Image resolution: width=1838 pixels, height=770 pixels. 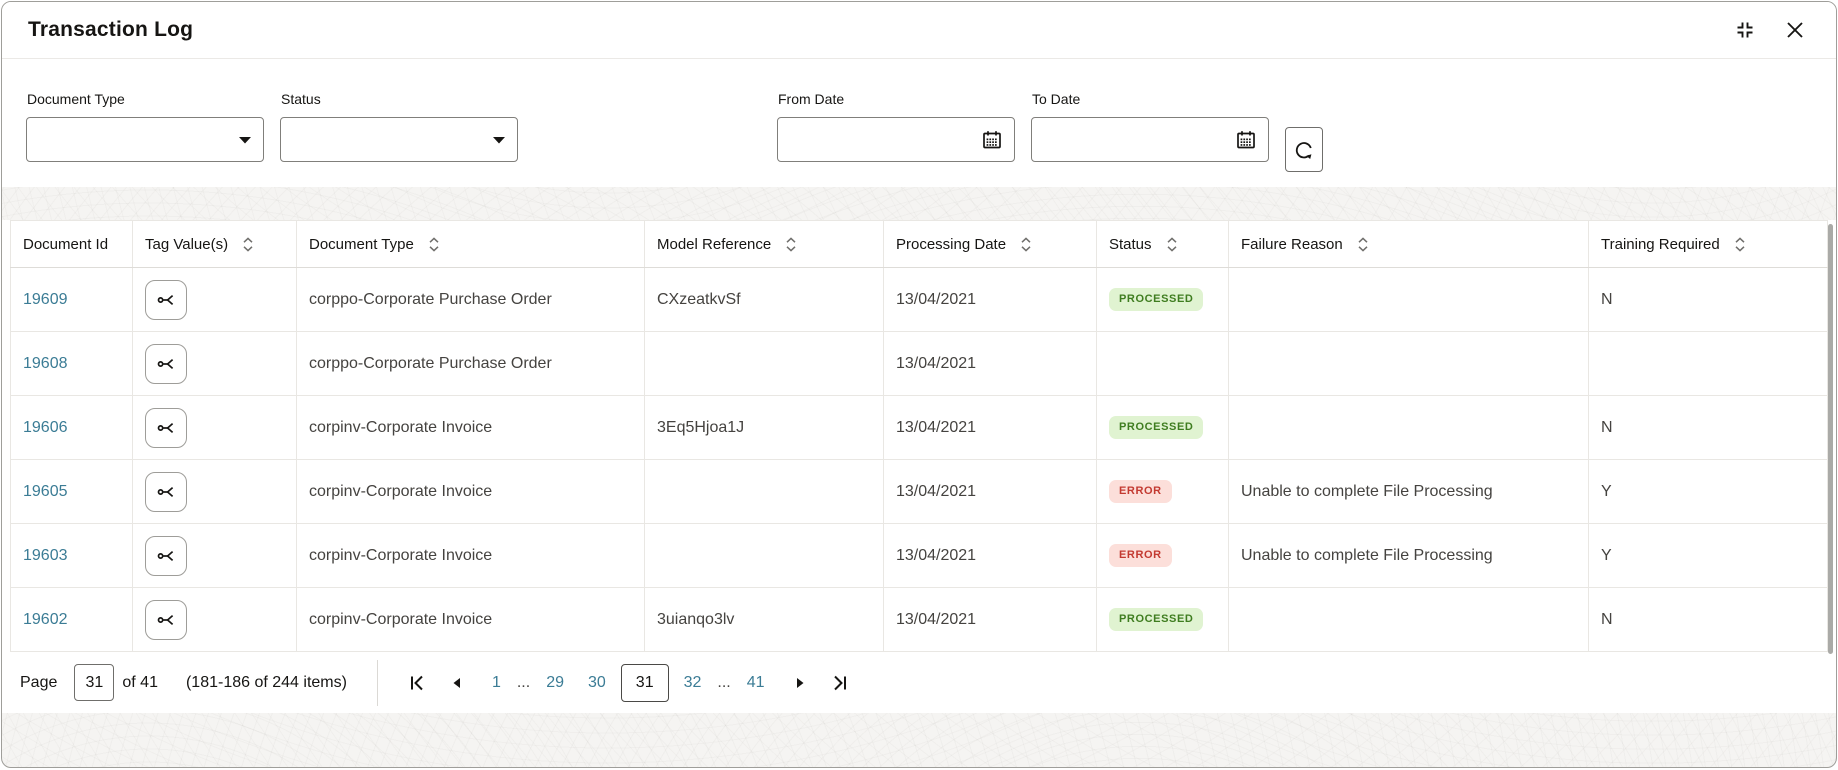 I want to click on refresh-button, so click(x=1304, y=149).